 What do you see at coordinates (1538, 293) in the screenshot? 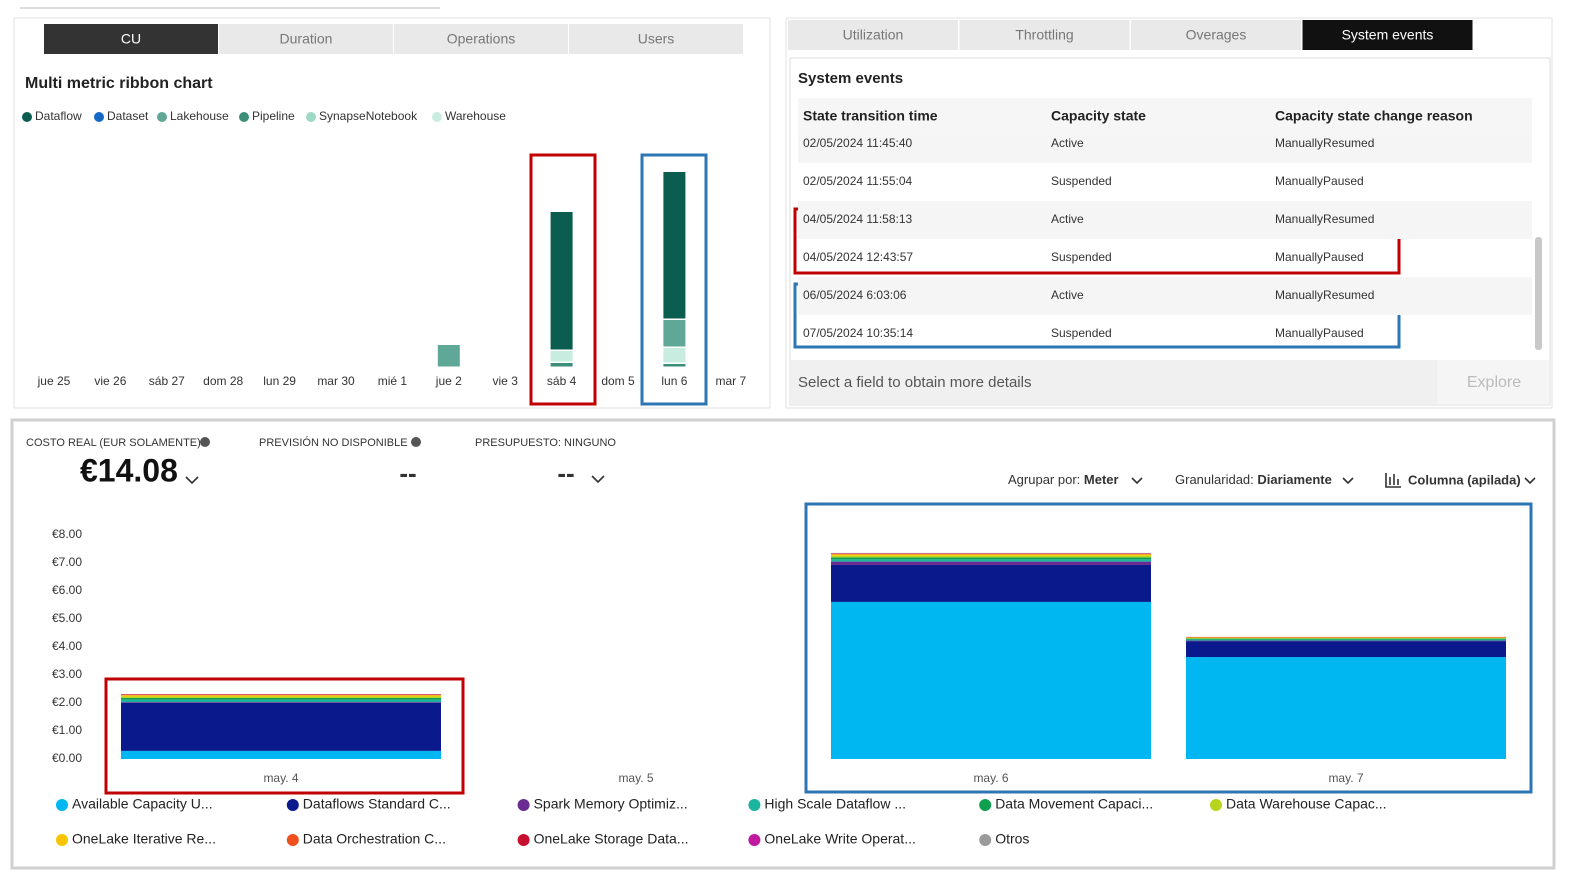
I see `scrollbar` at bounding box center [1538, 293].